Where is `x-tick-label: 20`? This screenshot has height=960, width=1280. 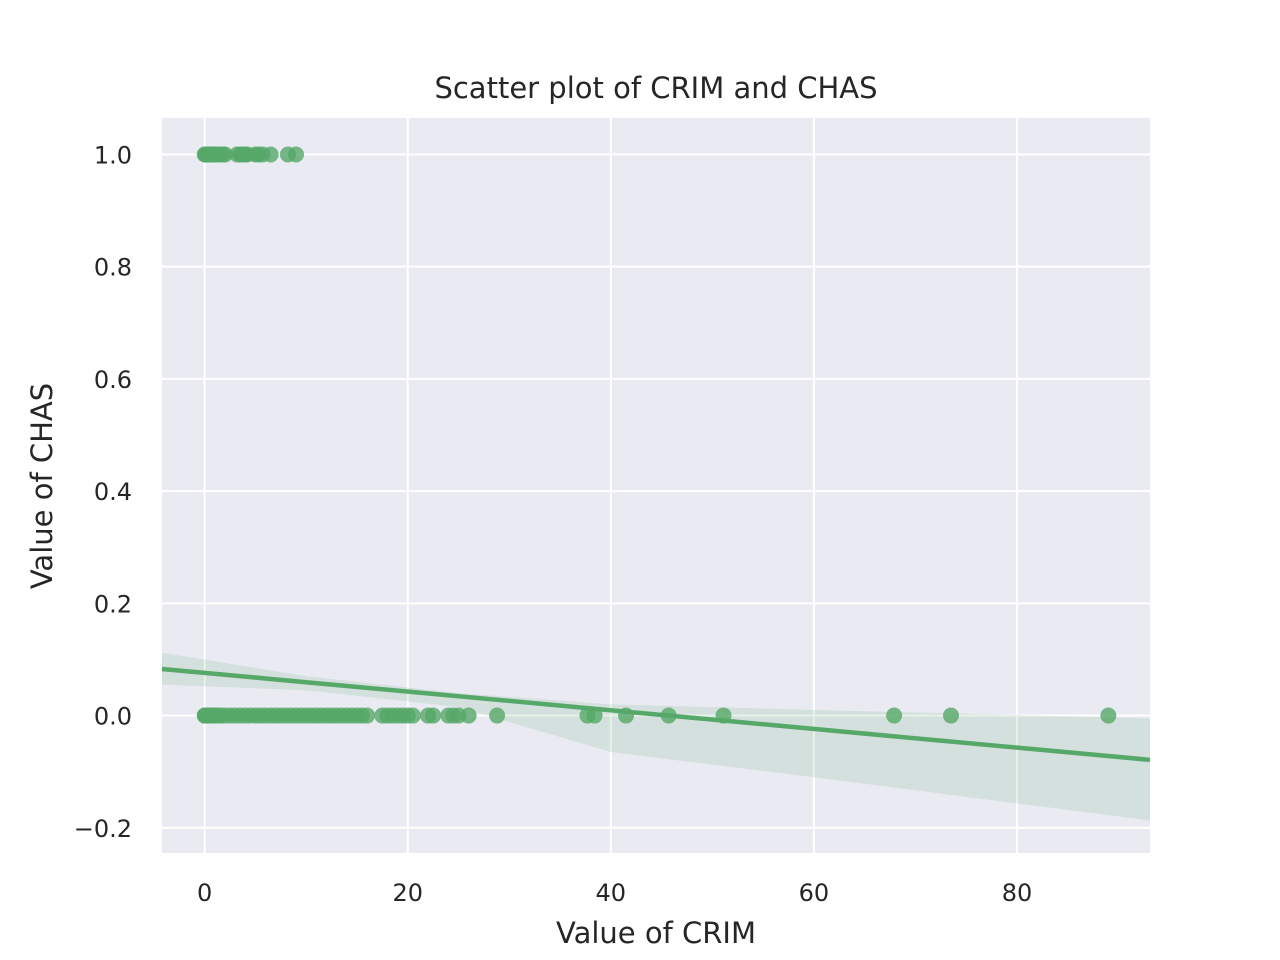 x-tick-label: 20 is located at coordinates (407, 893).